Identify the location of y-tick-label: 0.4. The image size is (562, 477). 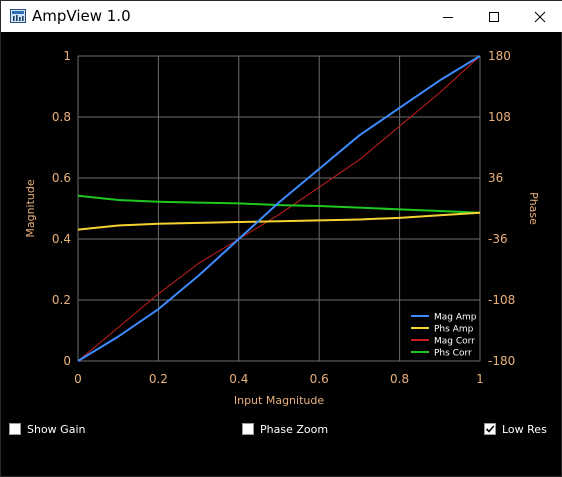
(61, 239).